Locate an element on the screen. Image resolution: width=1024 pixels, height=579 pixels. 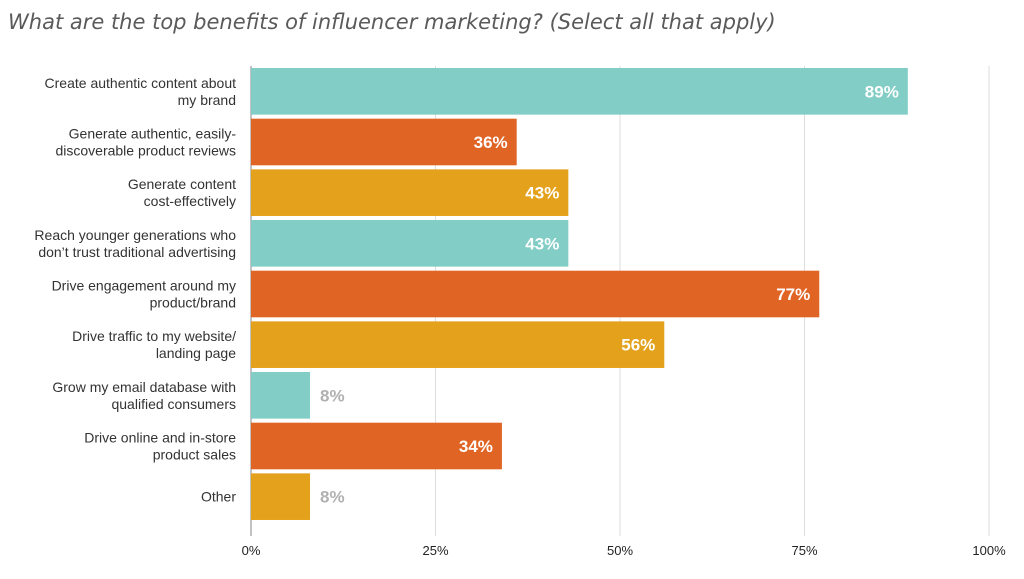
category-label: Create authentic content about my brand is located at coordinates (141, 91).